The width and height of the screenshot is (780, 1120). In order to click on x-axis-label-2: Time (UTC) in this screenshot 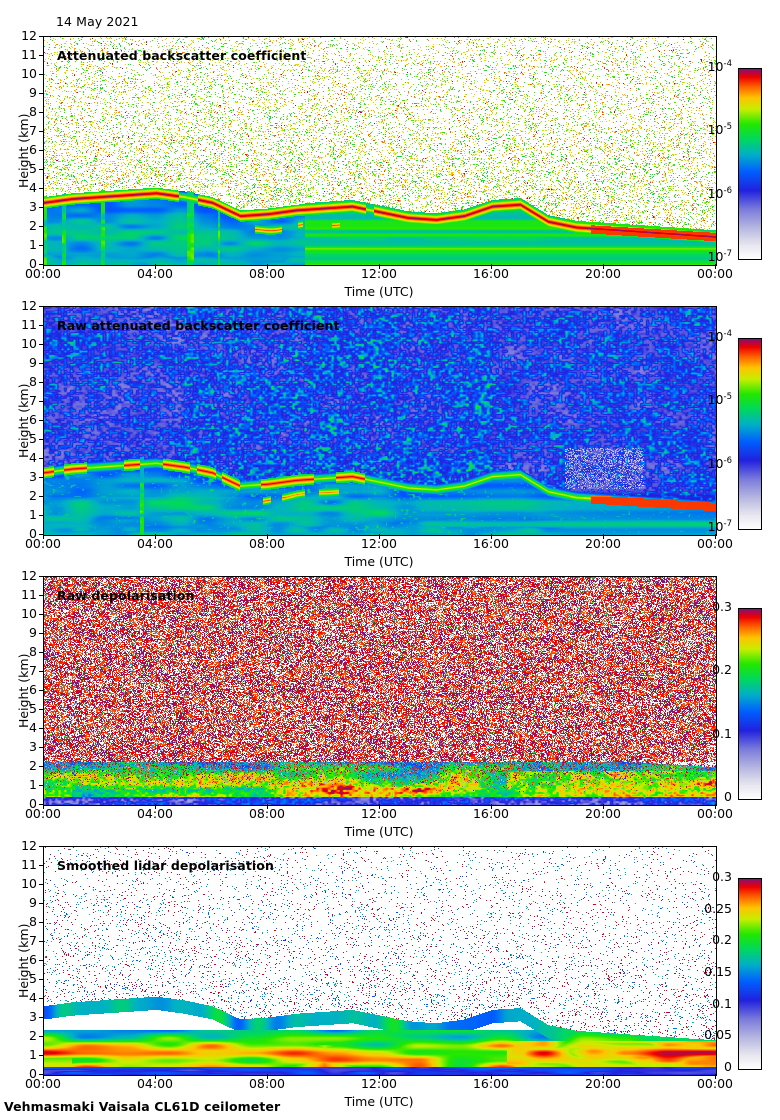, I will do `click(379, 561)`.